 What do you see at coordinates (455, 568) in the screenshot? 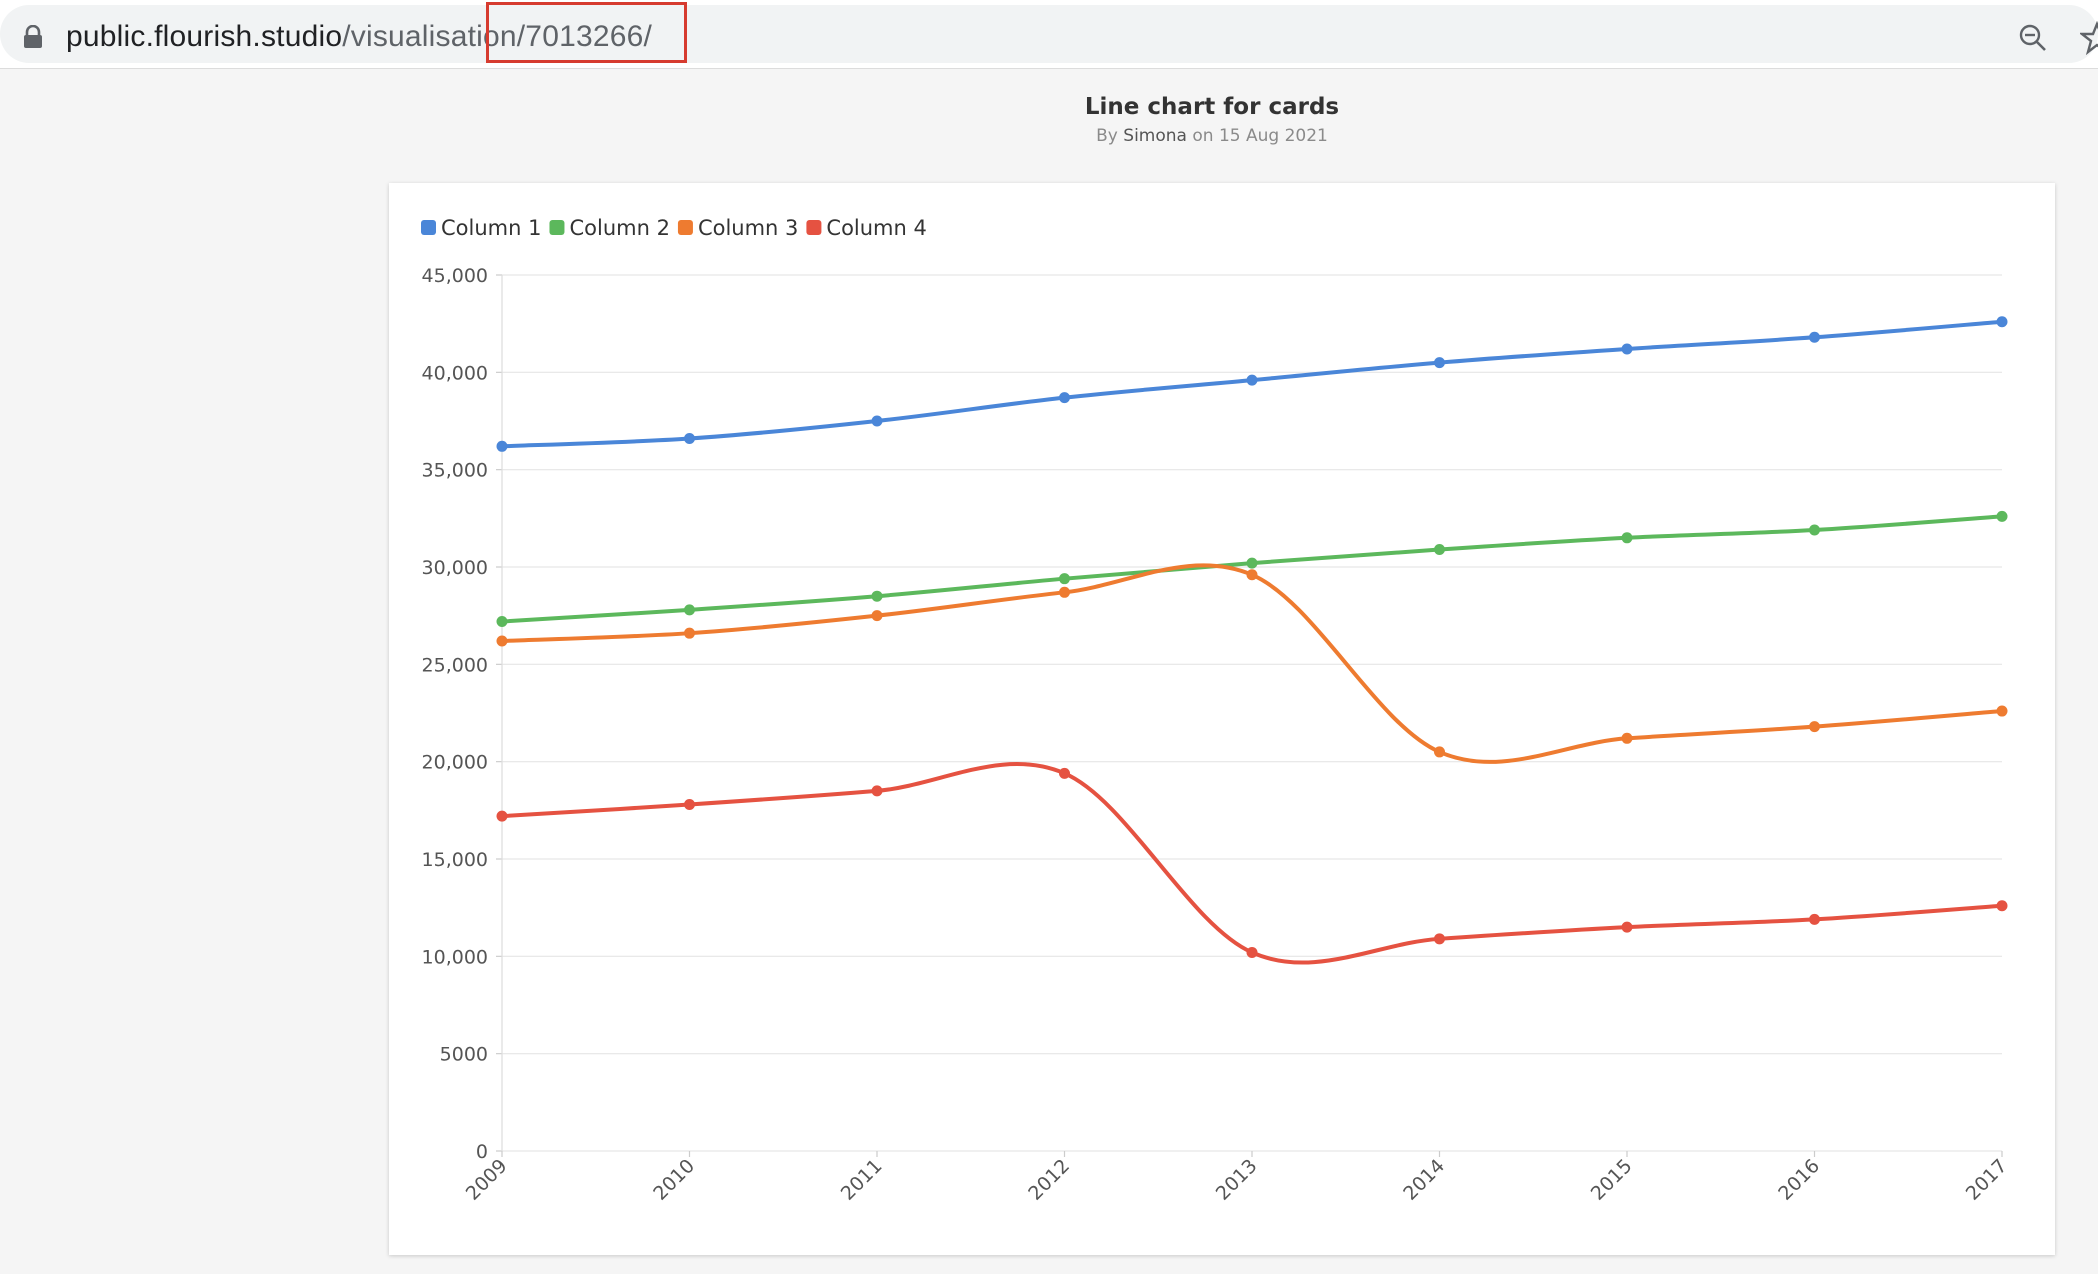
I see `y-tick-label: 30,000` at bounding box center [455, 568].